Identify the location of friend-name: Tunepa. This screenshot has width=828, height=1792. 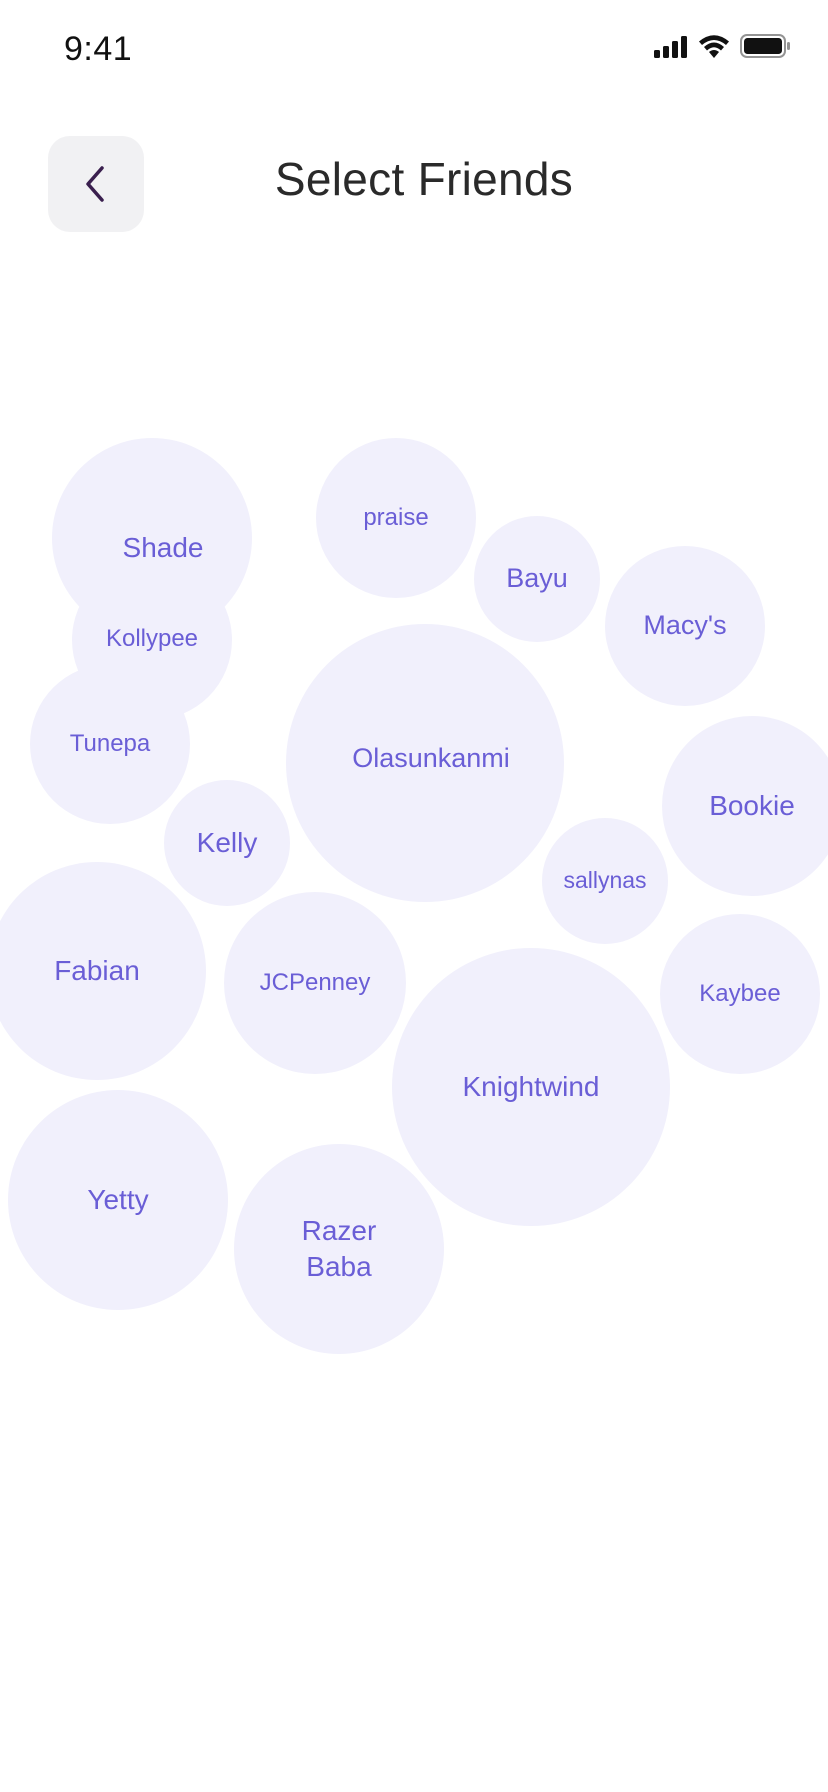
(110, 744).